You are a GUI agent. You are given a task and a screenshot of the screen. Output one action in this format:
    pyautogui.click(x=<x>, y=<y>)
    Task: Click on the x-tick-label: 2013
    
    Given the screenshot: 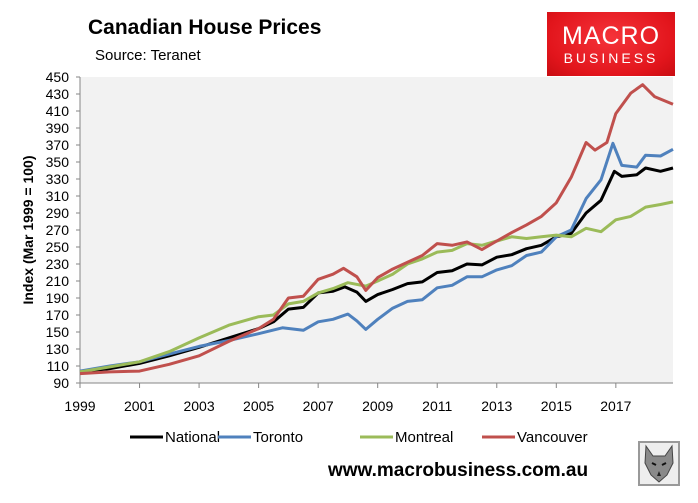 What is the action you would take?
    pyautogui.click(x=496, y=406)
    